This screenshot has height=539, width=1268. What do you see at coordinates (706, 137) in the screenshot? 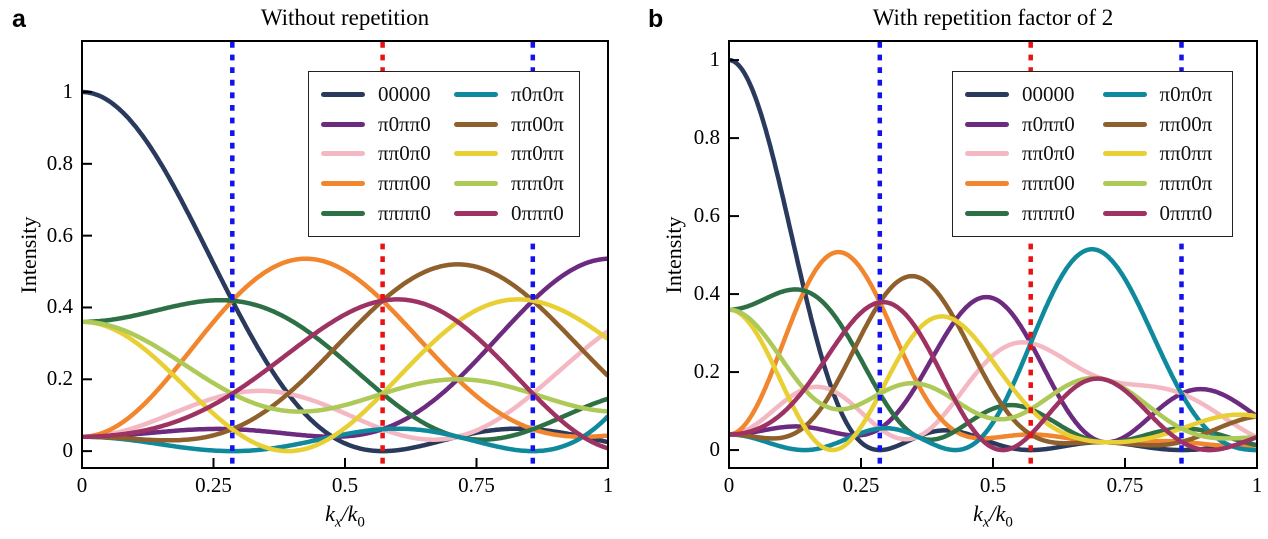
I see `y-tick-label-panel-b: 0.8` at bounding box center [706, 137].